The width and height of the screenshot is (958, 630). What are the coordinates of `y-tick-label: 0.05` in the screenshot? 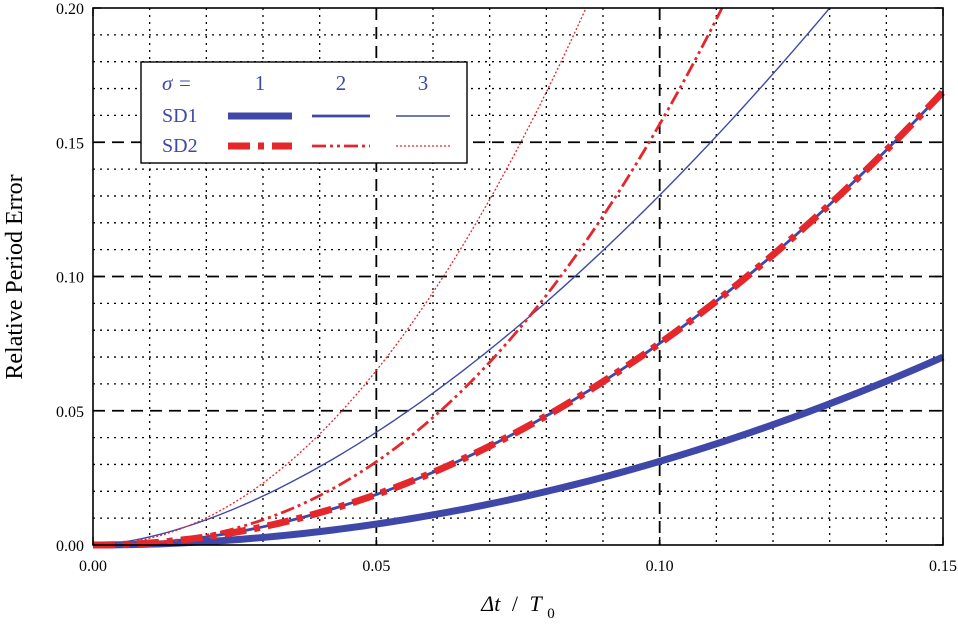 It's located at (70, 412).